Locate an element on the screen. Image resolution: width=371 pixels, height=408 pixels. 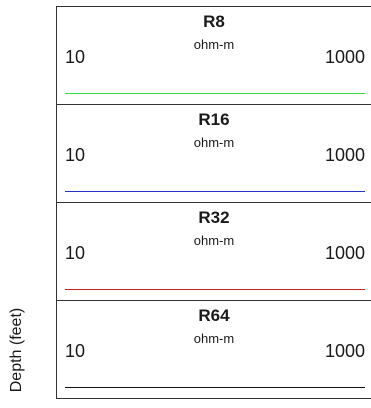
y-axis-label: Depth (feet) is located at coordinates (16, 350).